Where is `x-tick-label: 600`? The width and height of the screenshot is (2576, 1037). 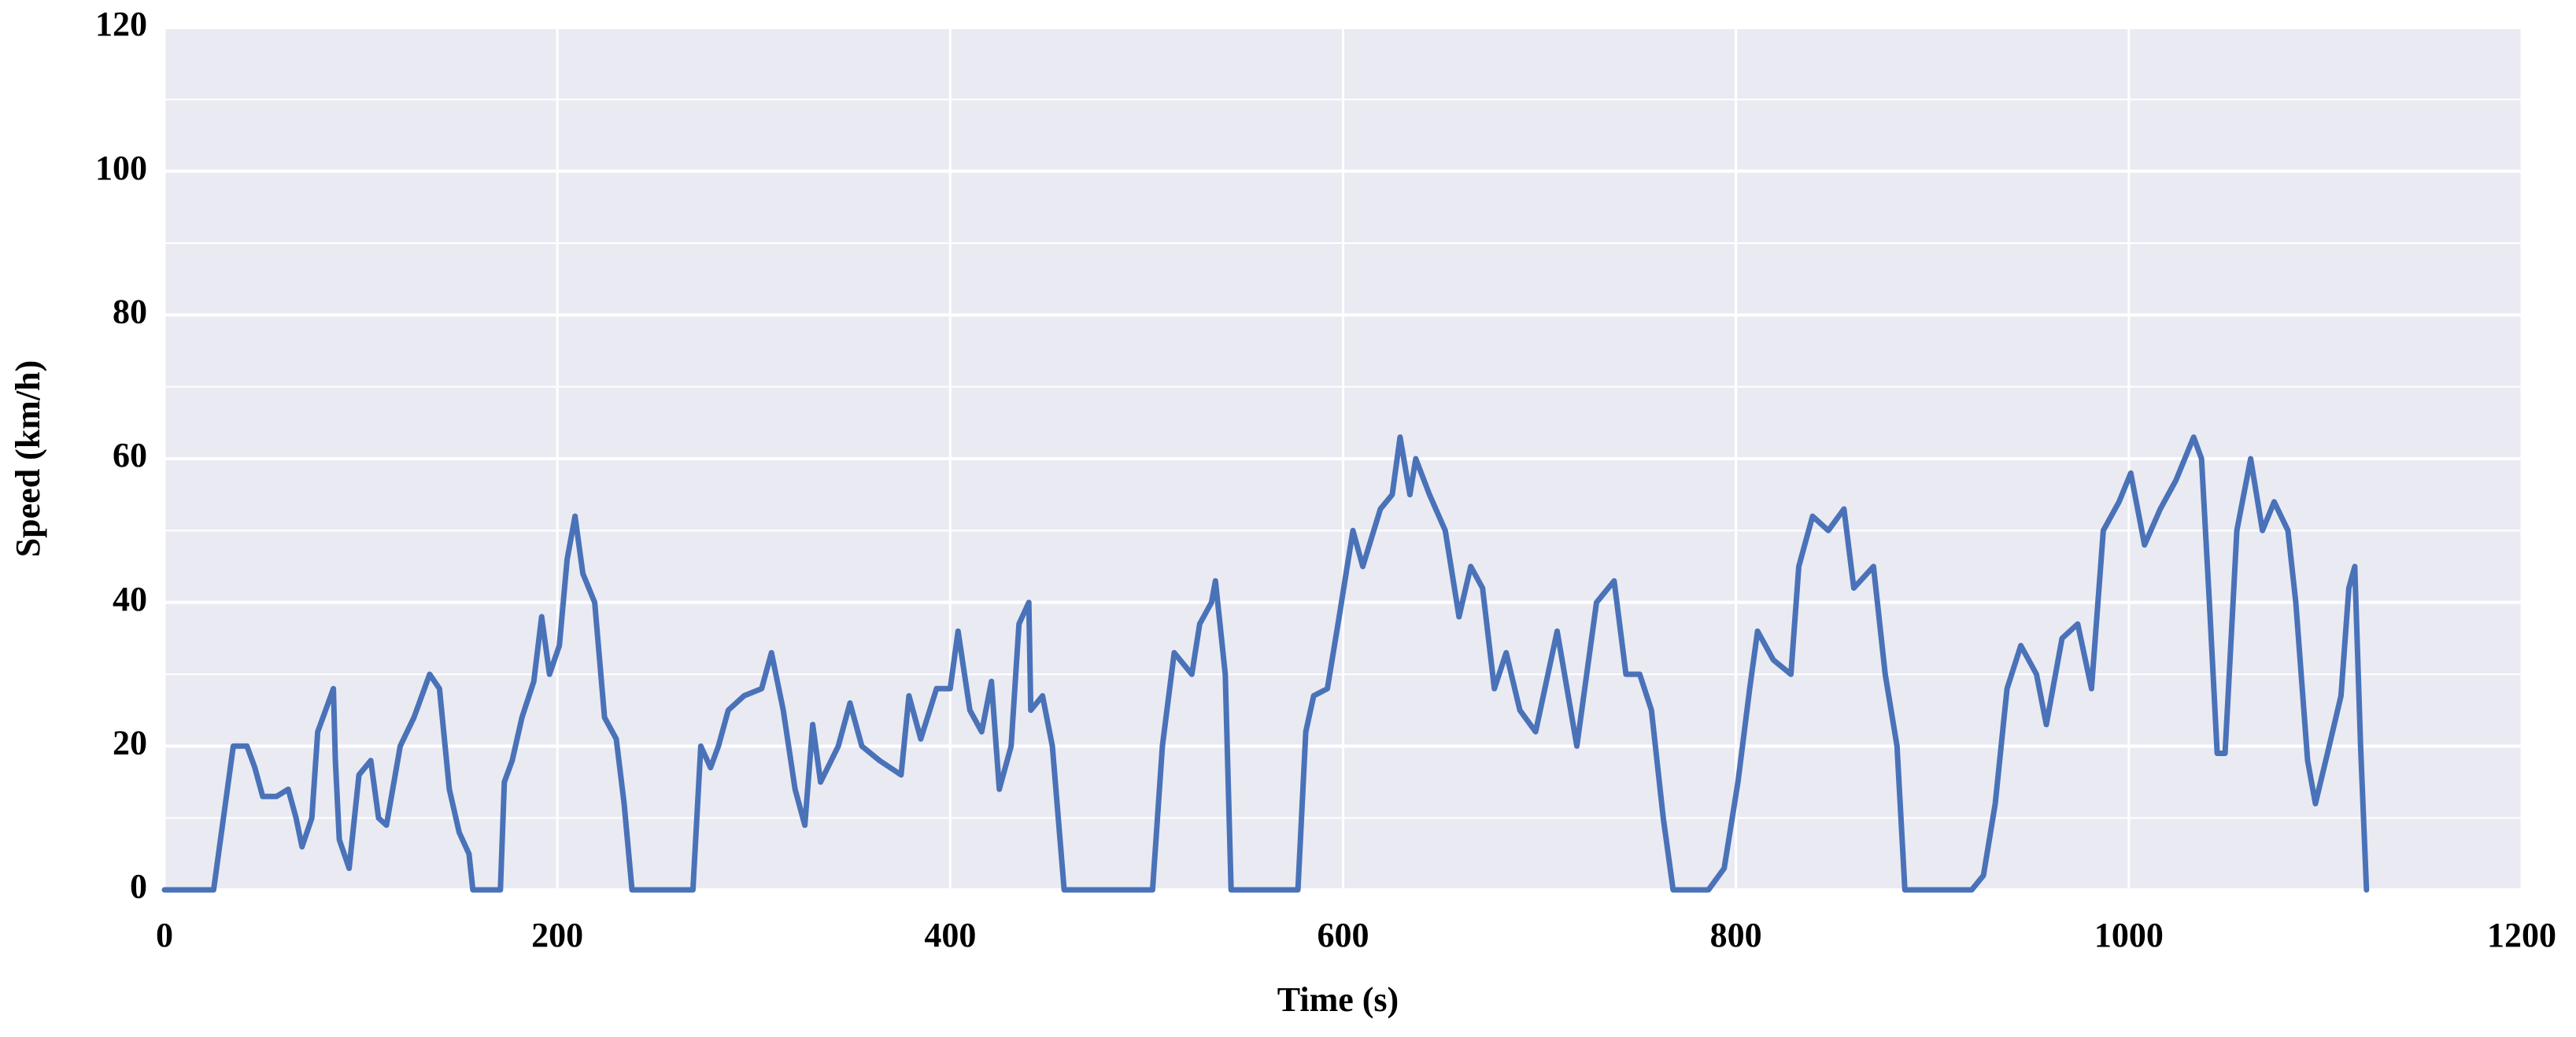
x-tick-label: 600 is located at coordinates (1343, 935).